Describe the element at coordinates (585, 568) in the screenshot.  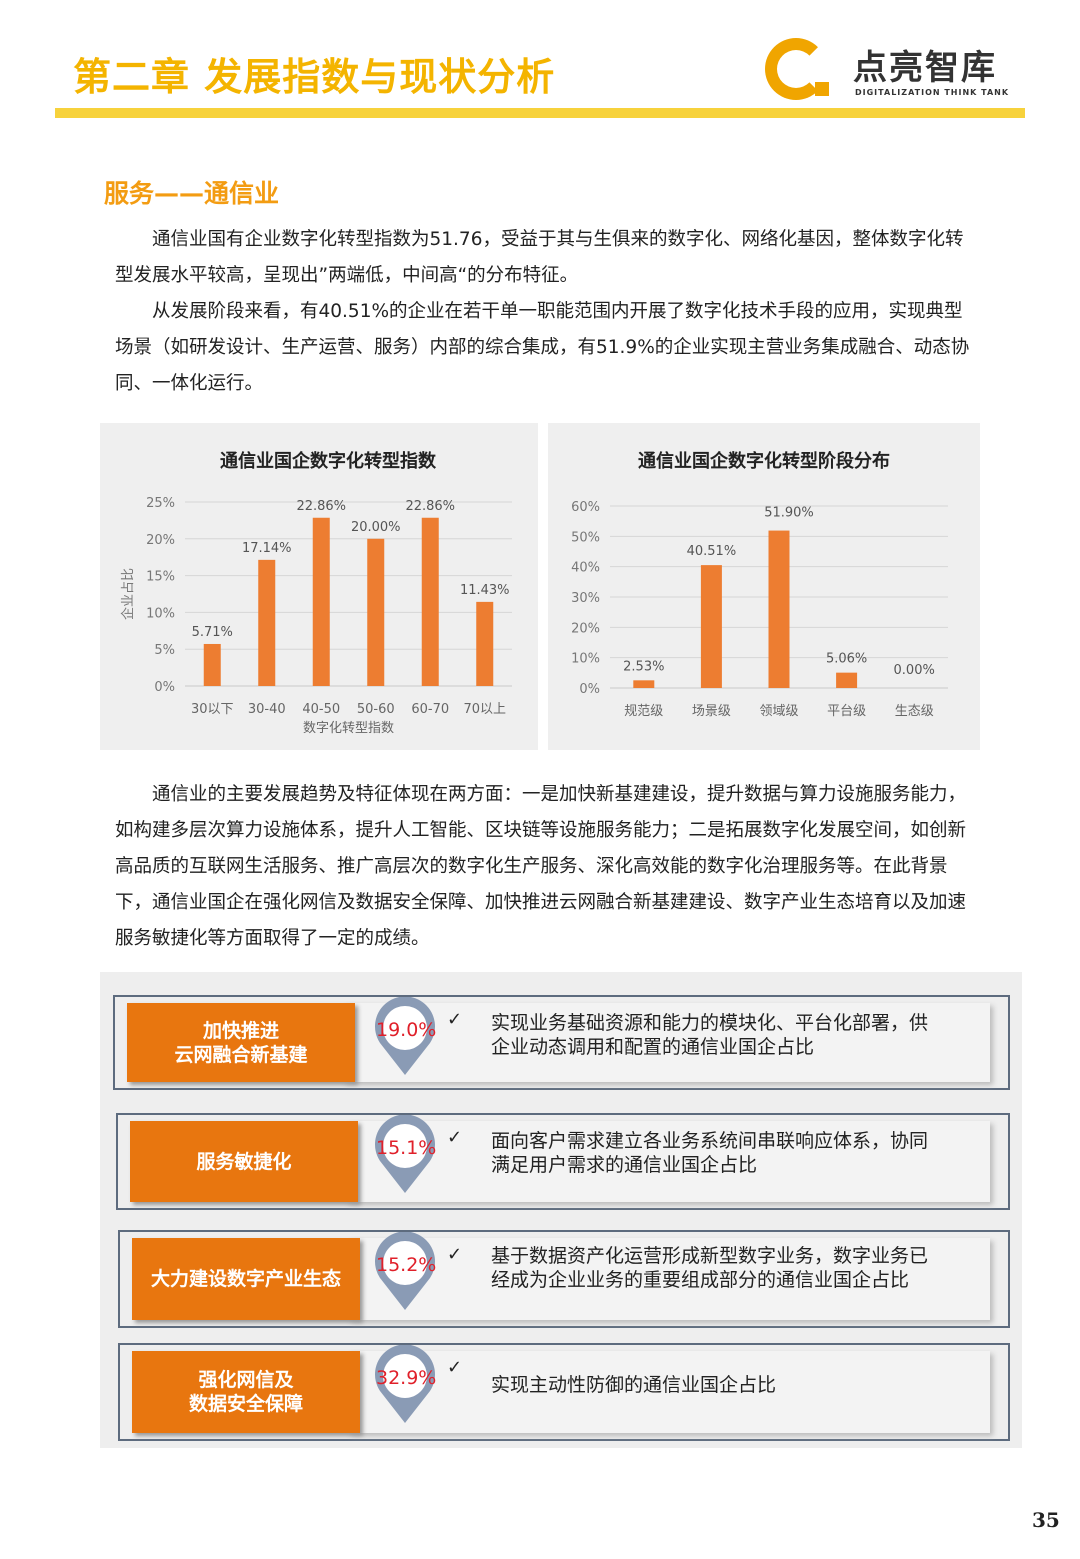
I see `y-tick-label: 40%` at that location.